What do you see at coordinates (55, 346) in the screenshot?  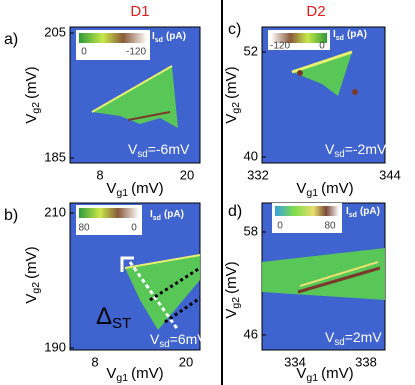 I see `y-tick-label: 190` at bounding box center [55, 346].